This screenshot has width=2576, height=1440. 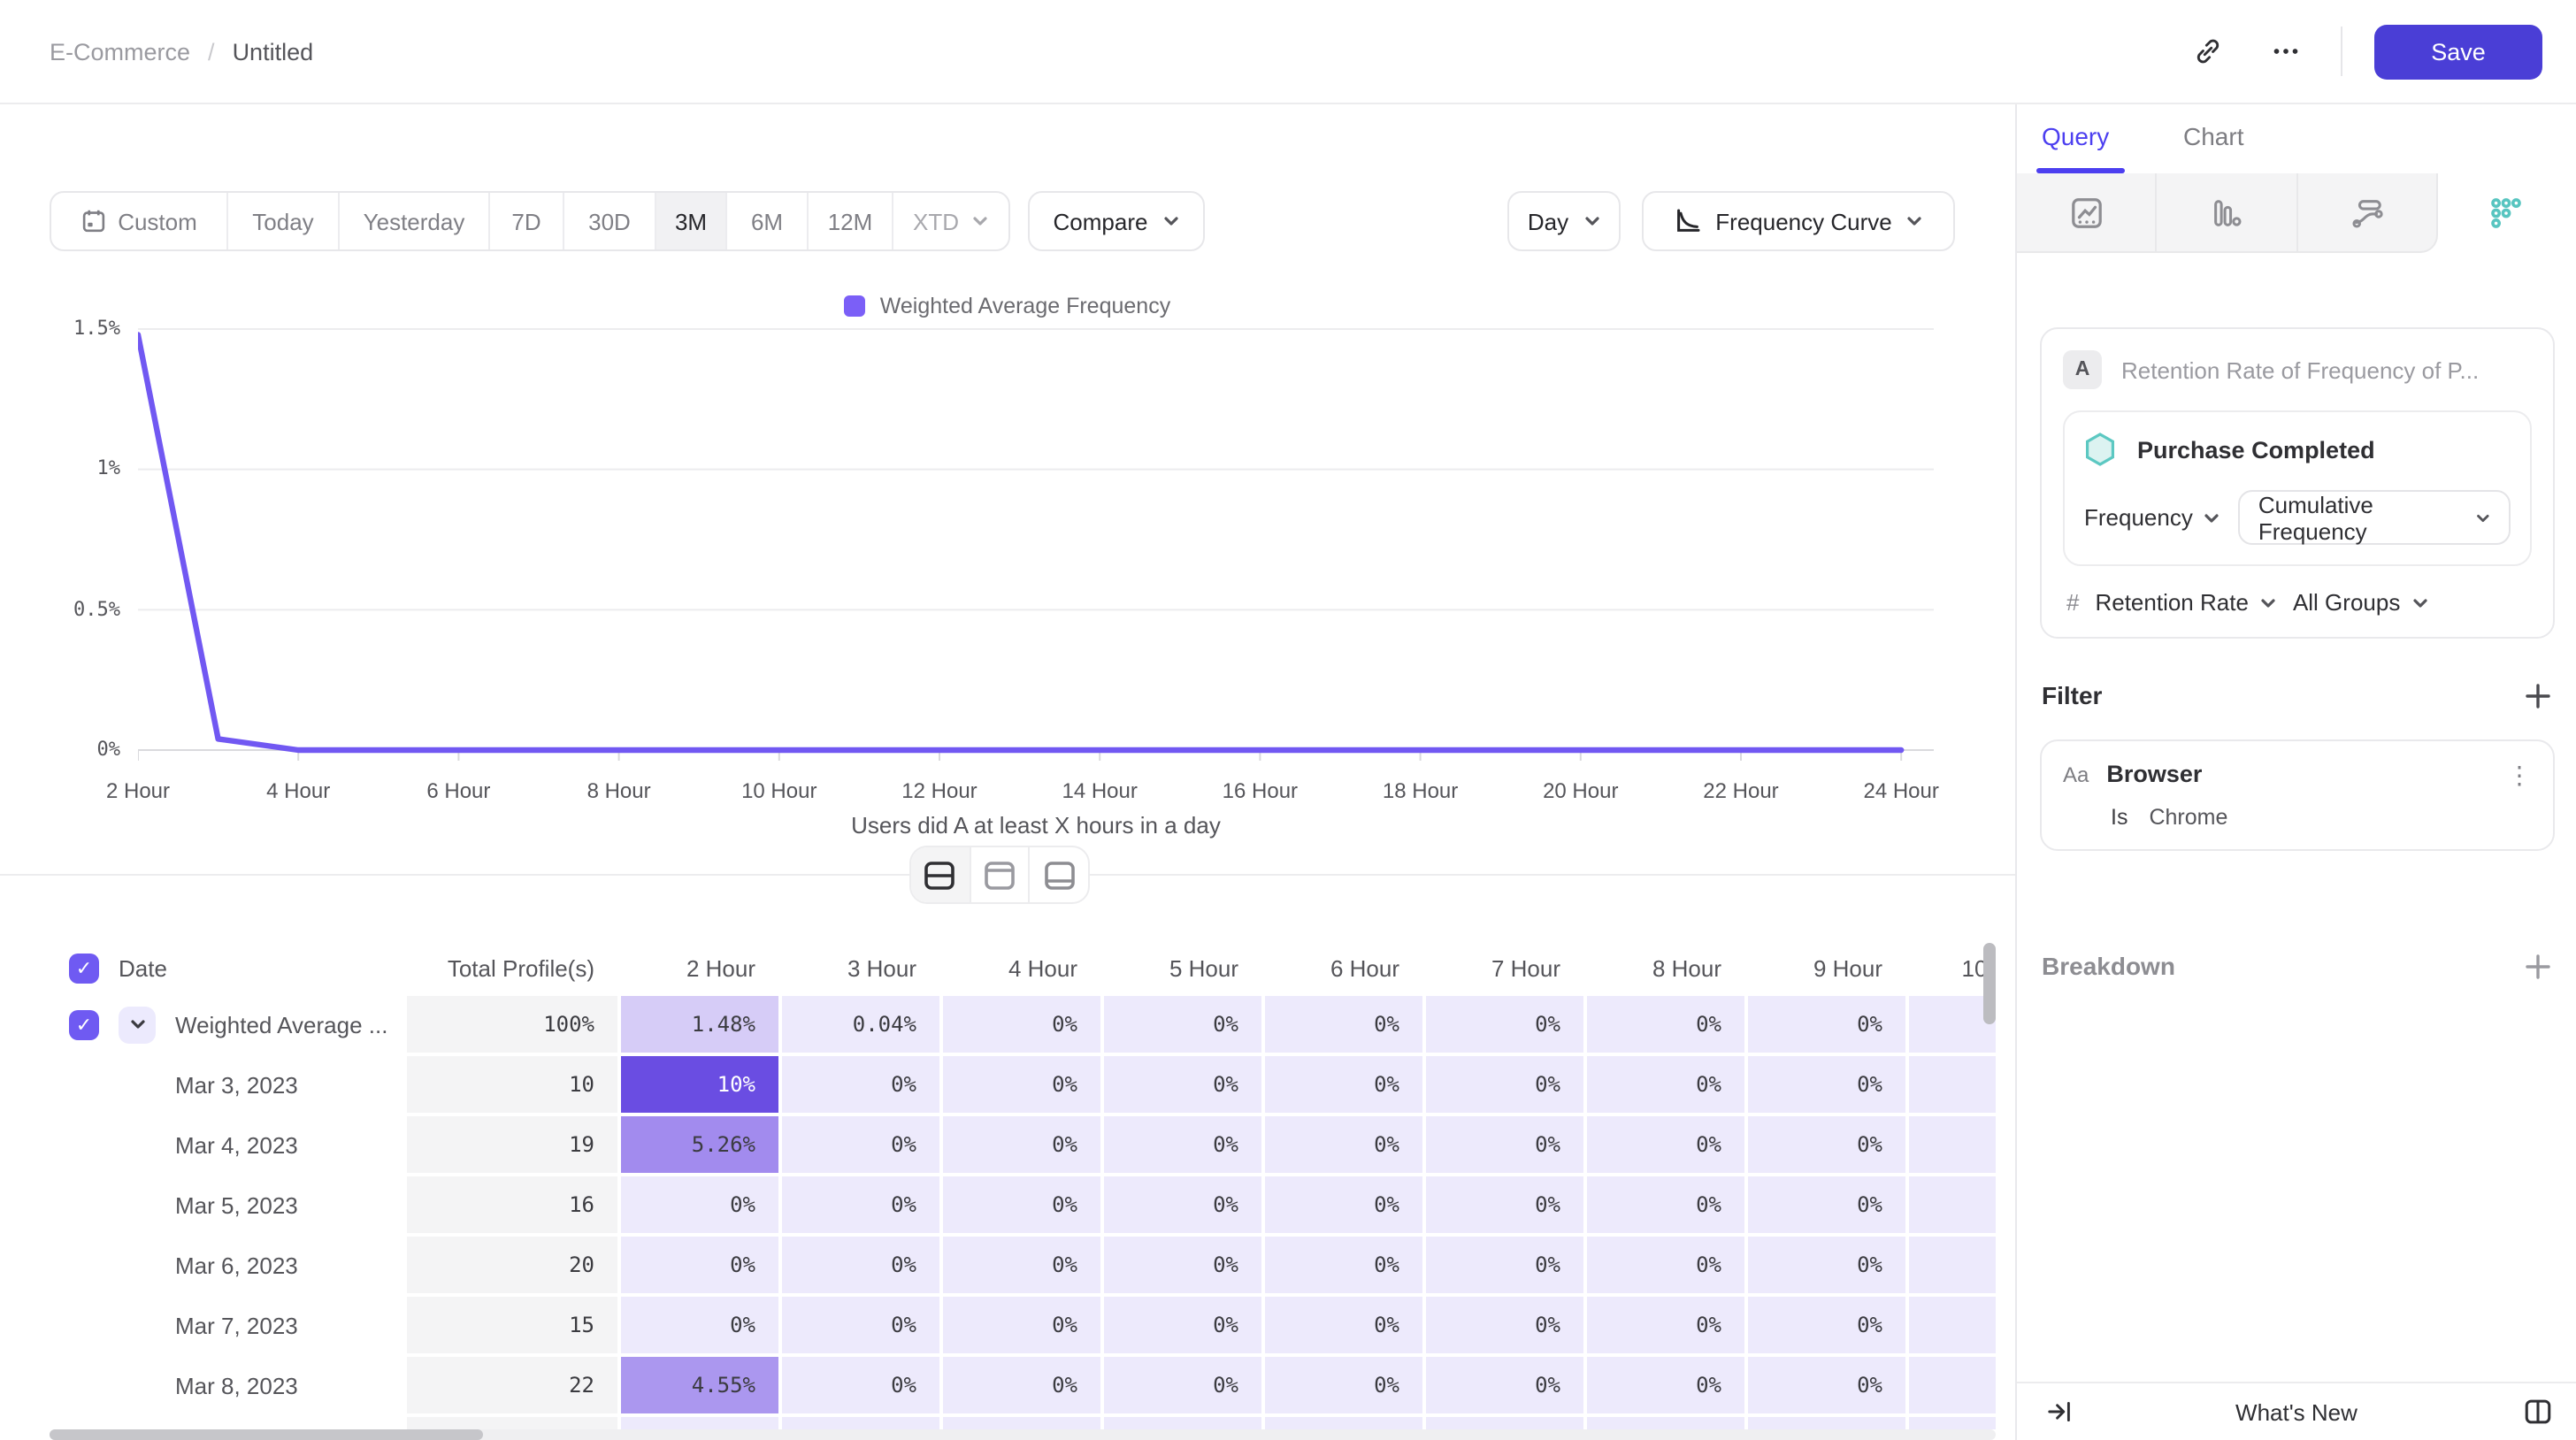 What do you see at coordinates (2185, 602) in the screenshot?
I see `measure-dropdown: Retention Rate` at bounding box center [2185, 602].